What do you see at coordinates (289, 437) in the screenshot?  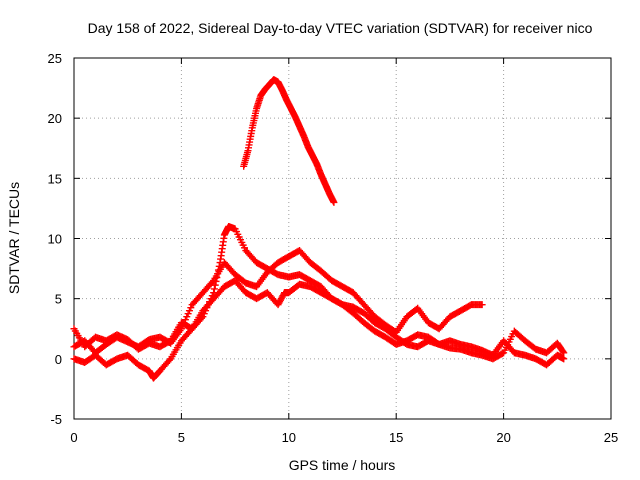 I see `x-tick-label: 10` at bounding box center [289, 437].